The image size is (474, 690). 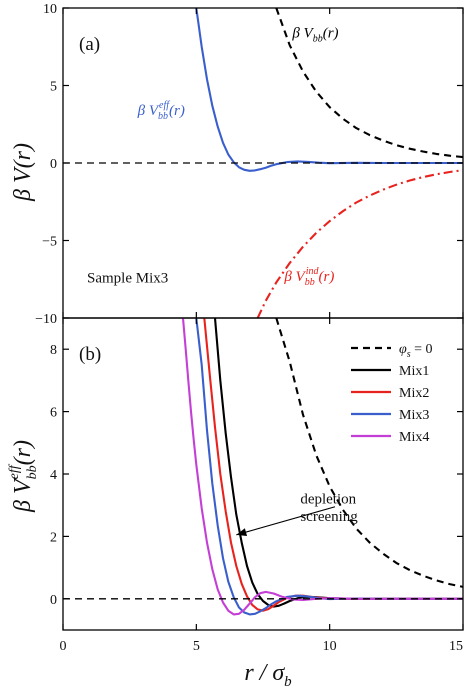 What do you see at coordinates (416, 351) in the screenshot?
I see `legend-label: φs = 0` at bounding box center [416, 351].